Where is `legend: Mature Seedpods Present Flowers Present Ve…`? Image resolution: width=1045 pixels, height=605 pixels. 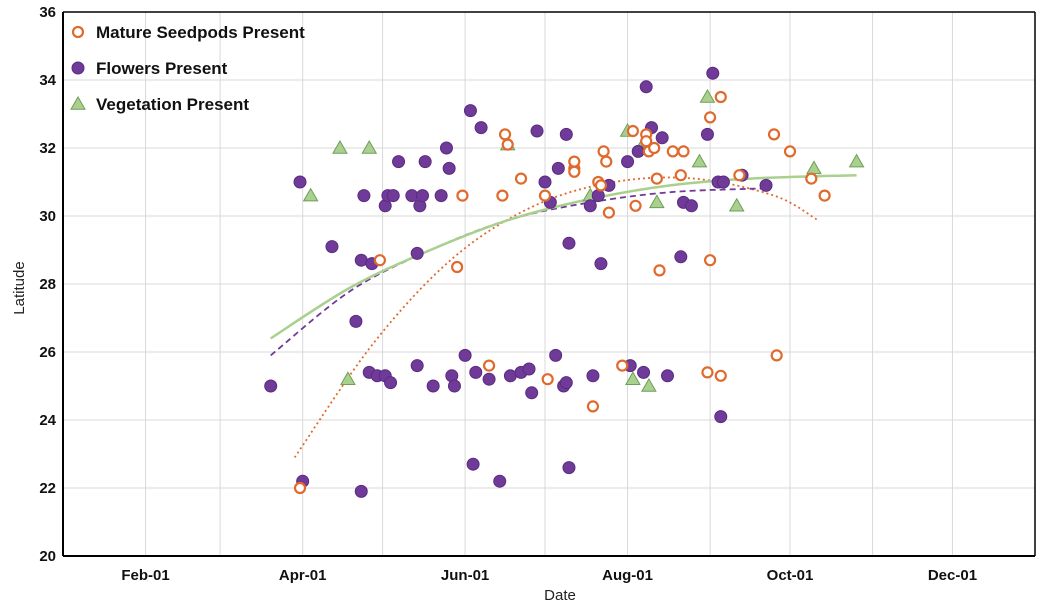
legend: Mature Seedpods Present Flowers Present Ve… is located at coordinates (187, 68).